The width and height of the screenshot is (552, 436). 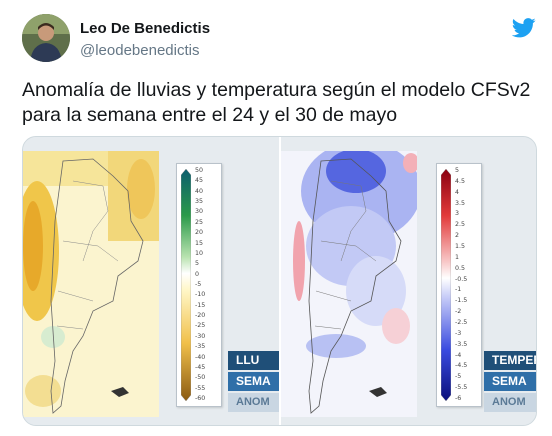 What do you see at coordinates (461, 366) in the screenshot?
I see `temperature-colorbar-tick: -4.5` at bounding box center [461, 366].